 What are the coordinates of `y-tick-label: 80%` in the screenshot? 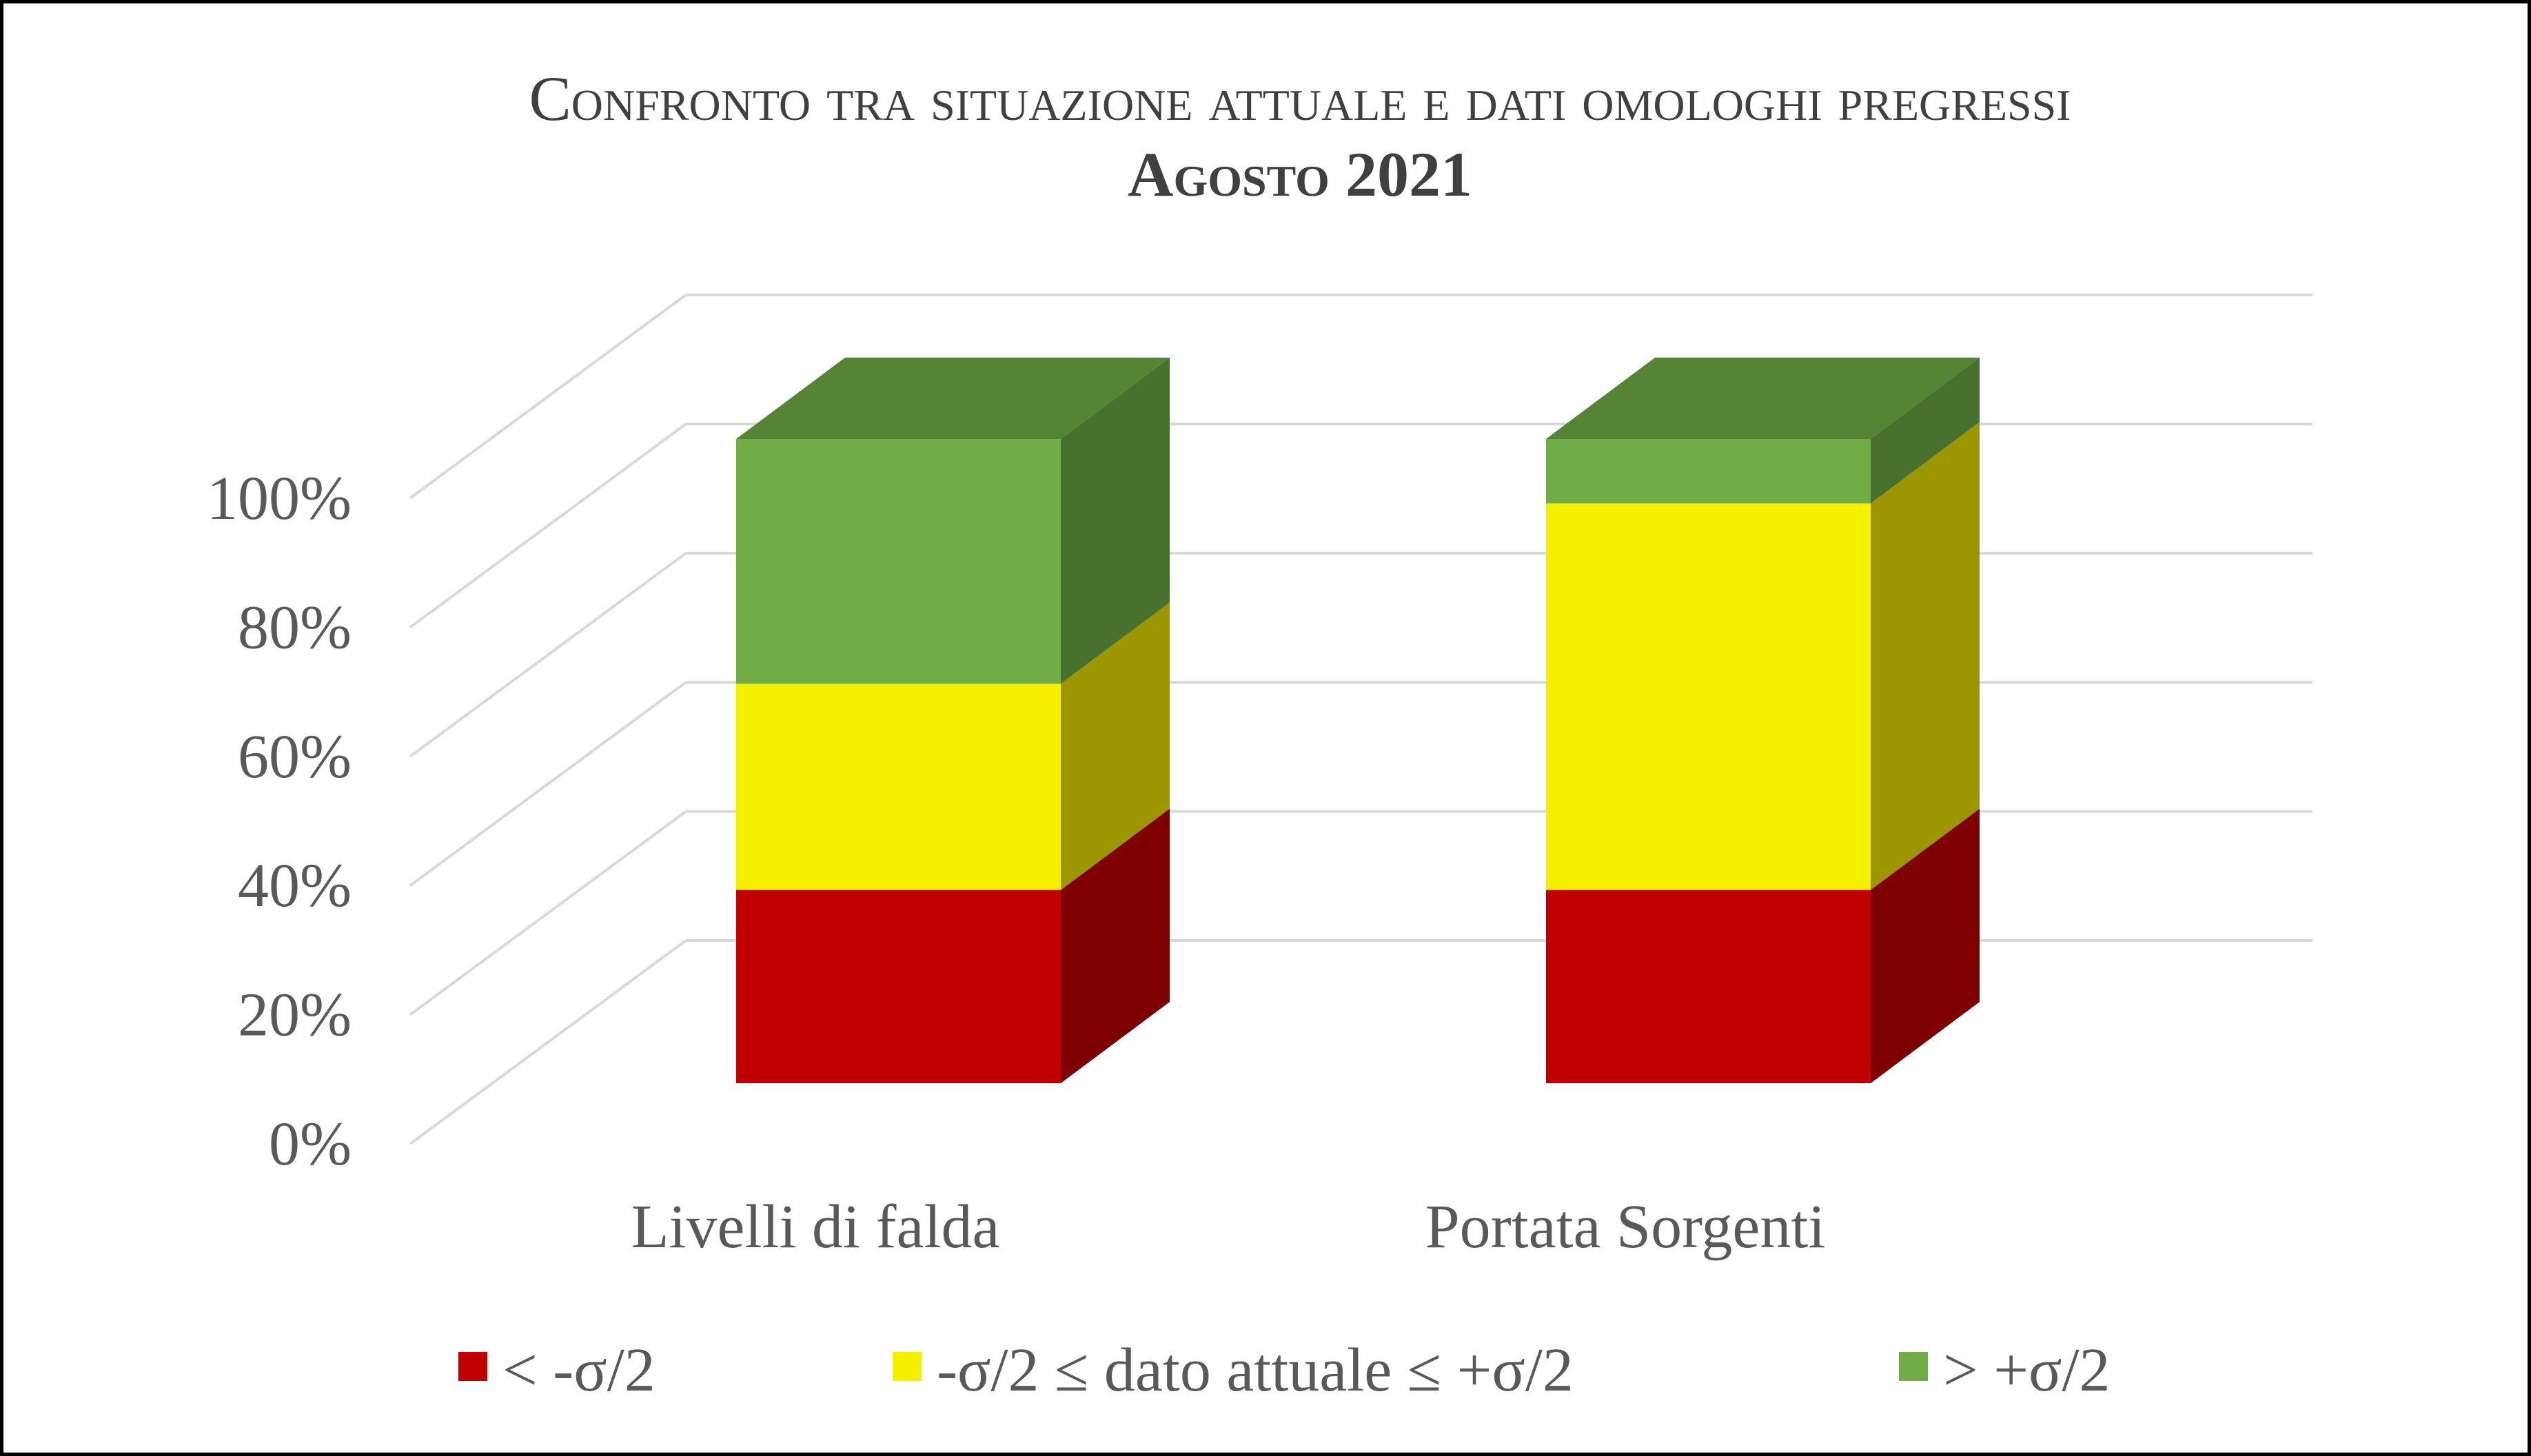 It's located at (295, 627).